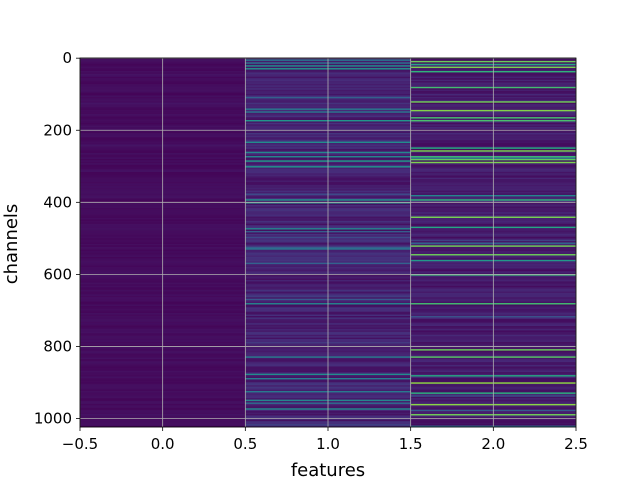 The width and height of the screenshot is (640, 480). What do you see at coordinates (576, 444) in the screenshot?
I see `x-tick-label: 2.5` at bounding box center [576, 444].